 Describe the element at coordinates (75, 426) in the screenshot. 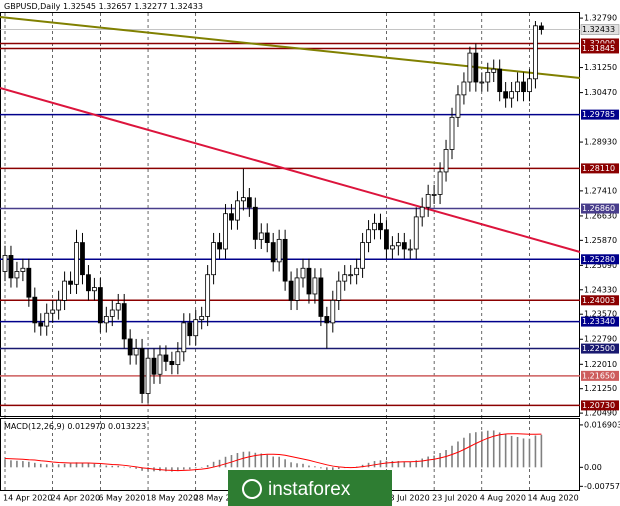

I see `macd-title: MACD(12,26,9) 0.012970 0.013223` at that location.